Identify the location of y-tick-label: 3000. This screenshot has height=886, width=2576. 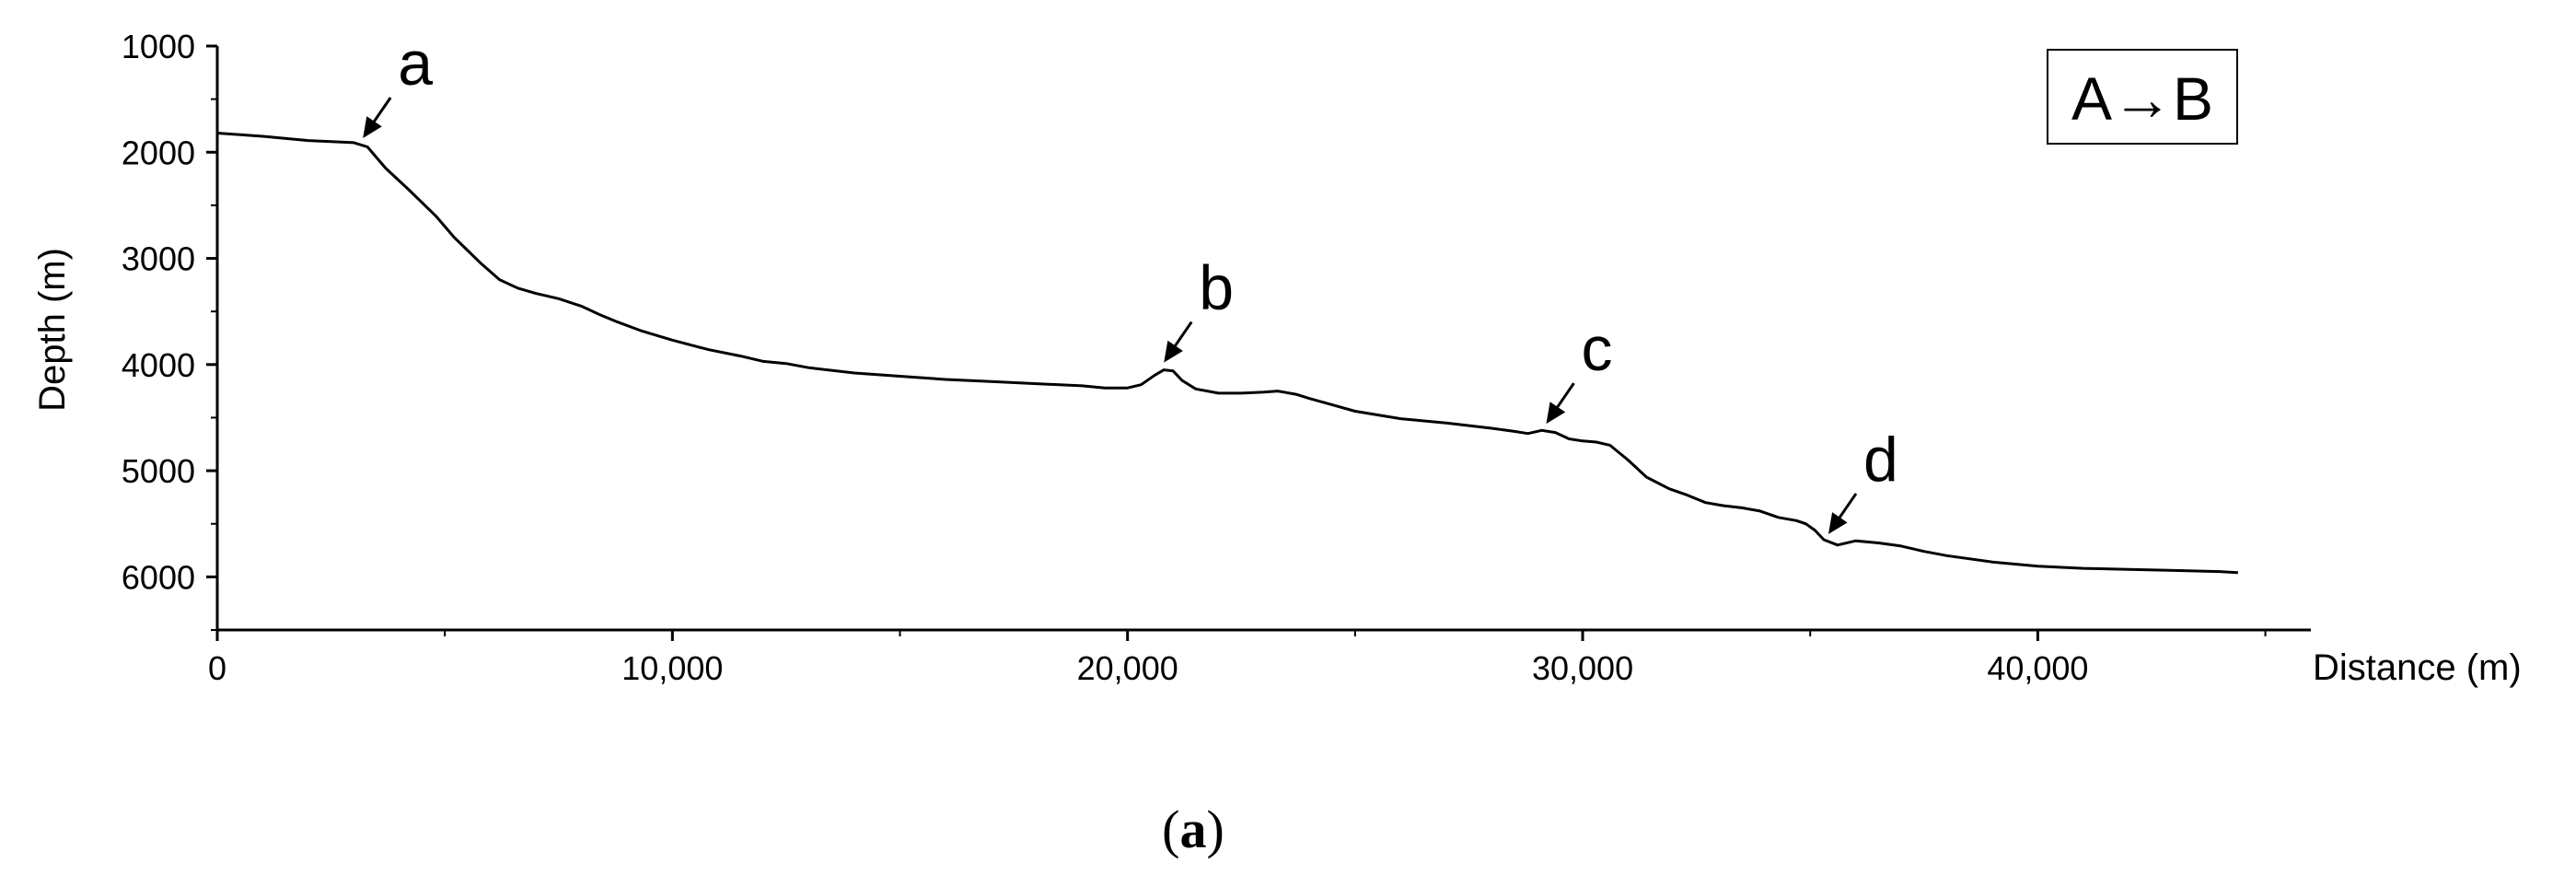
(158, 259).